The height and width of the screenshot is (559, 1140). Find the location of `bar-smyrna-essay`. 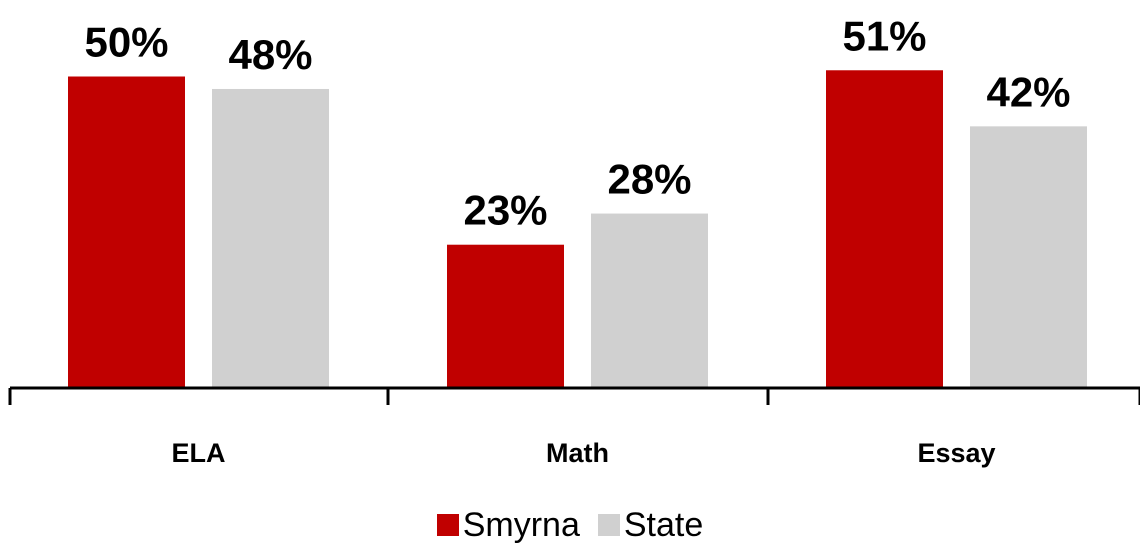

bar-smyrna-essay is located at coordinates (884, 229).